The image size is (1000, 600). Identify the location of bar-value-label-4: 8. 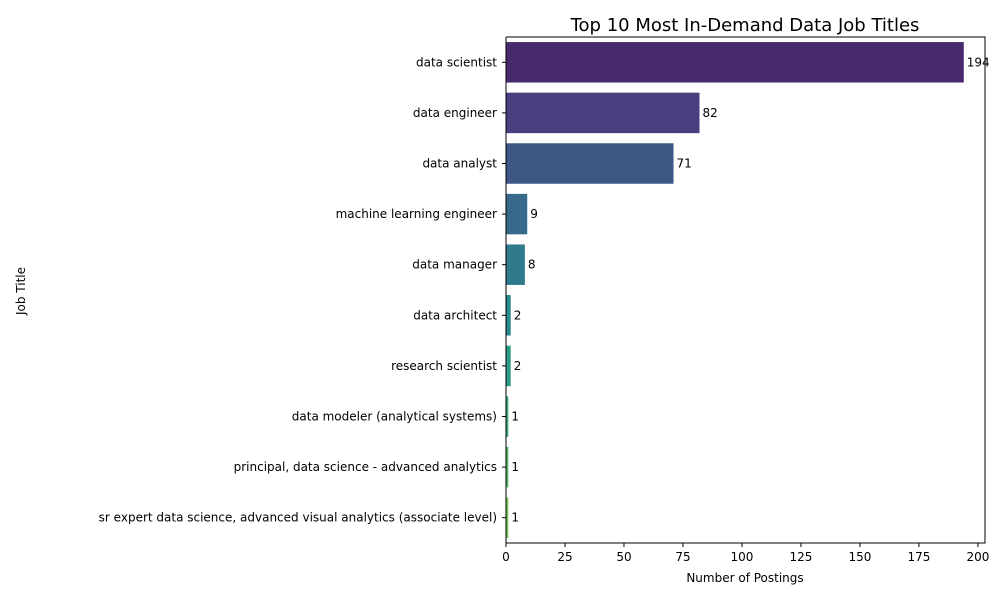
(532, 265).